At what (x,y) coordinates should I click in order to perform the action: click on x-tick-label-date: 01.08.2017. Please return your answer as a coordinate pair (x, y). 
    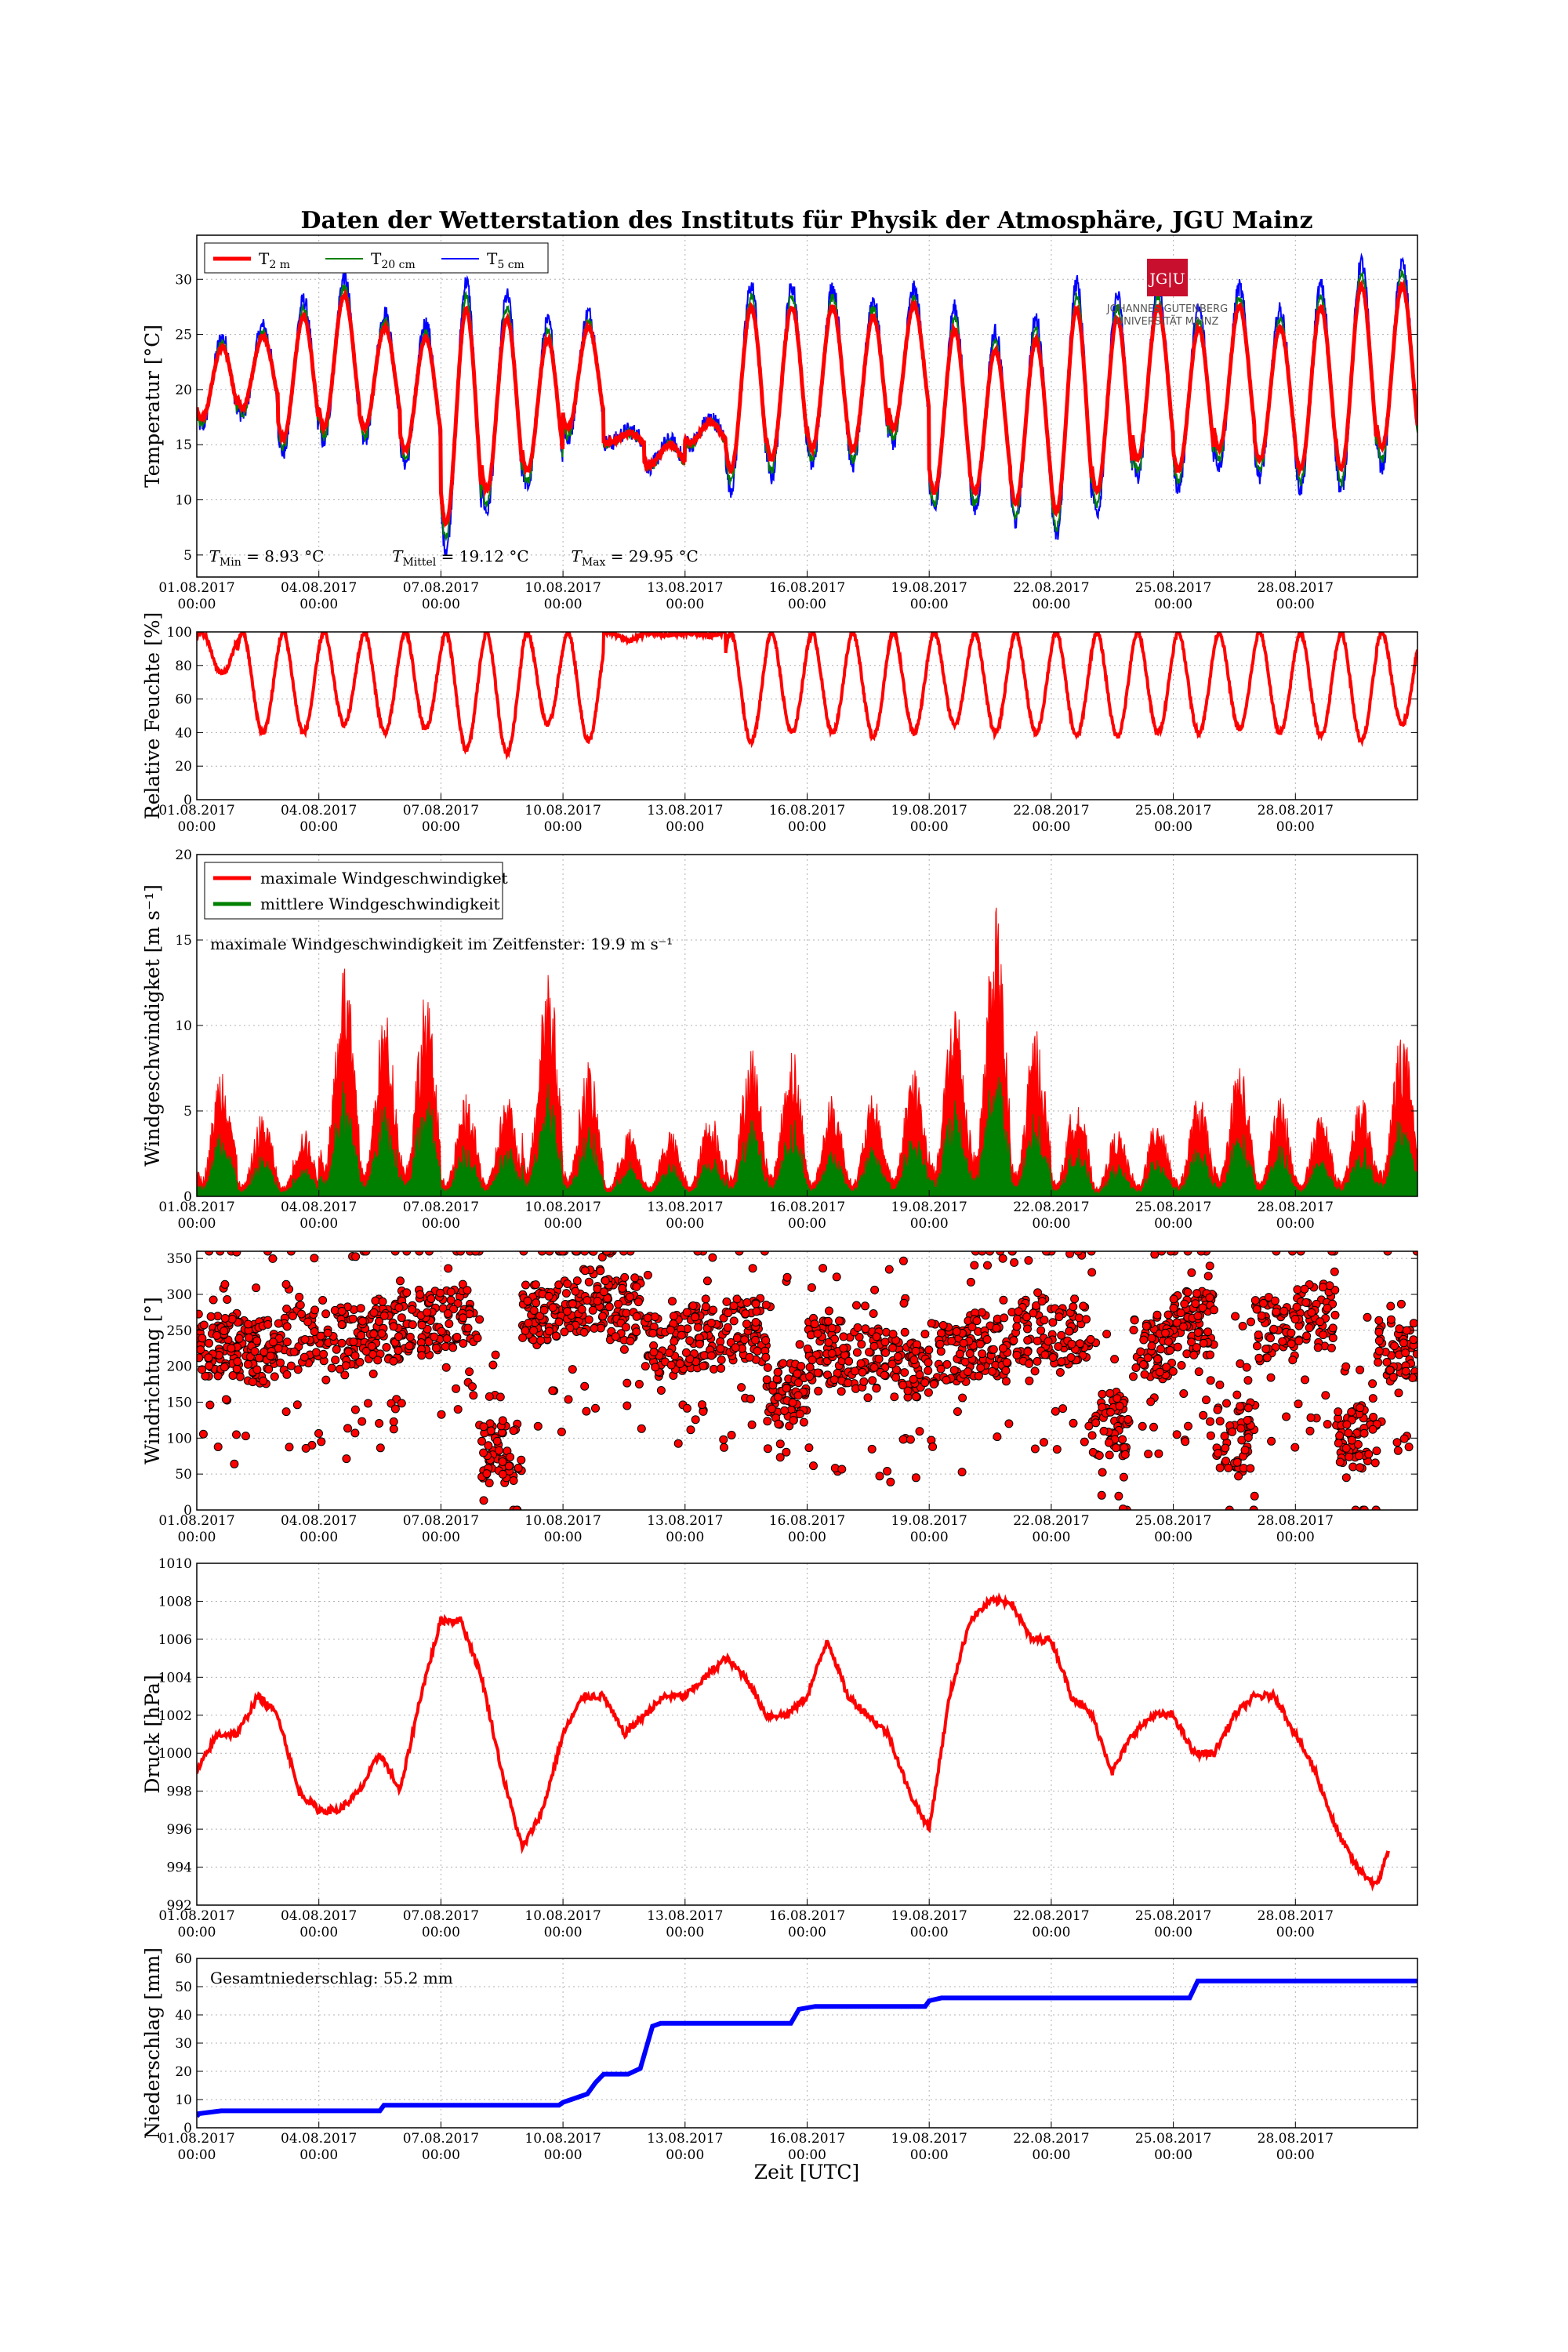
    Looking at the image, I should click on (196, 2139).